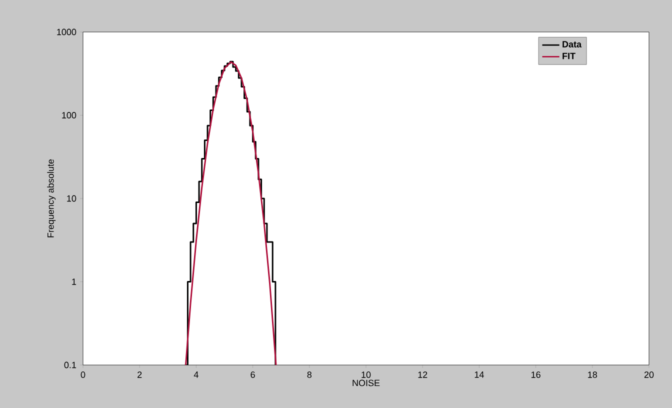 This screenshot has width=672, height=408. I want to click on x-tick-label: 12, so click(423, 375).